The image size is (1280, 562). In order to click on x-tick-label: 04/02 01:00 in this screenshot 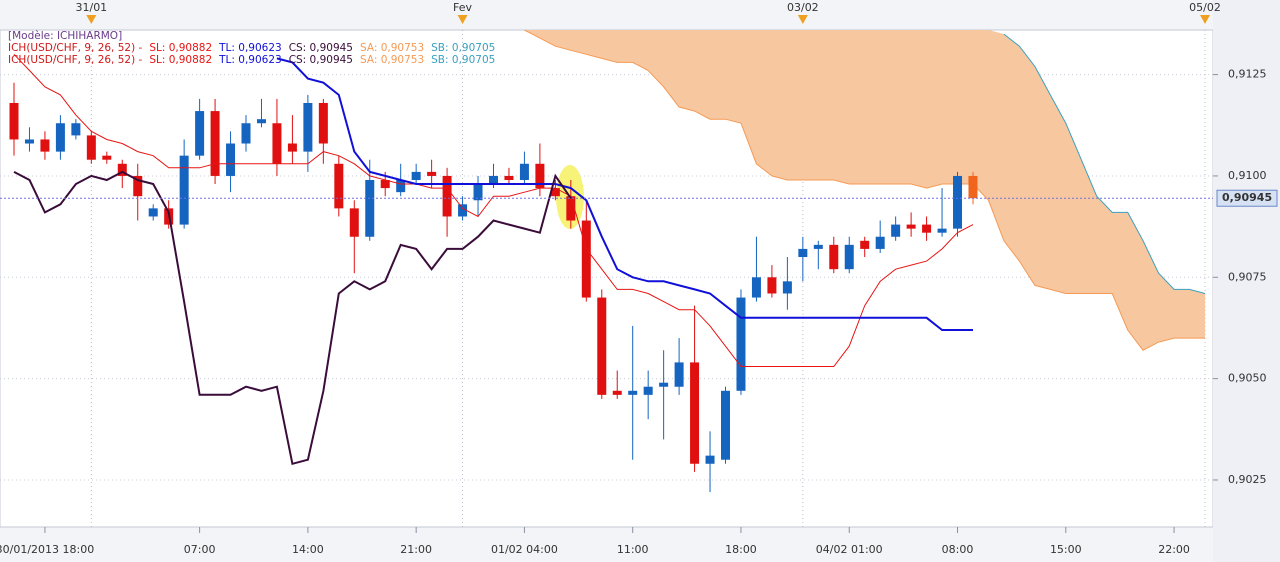, I will do `click(849, 549)`.